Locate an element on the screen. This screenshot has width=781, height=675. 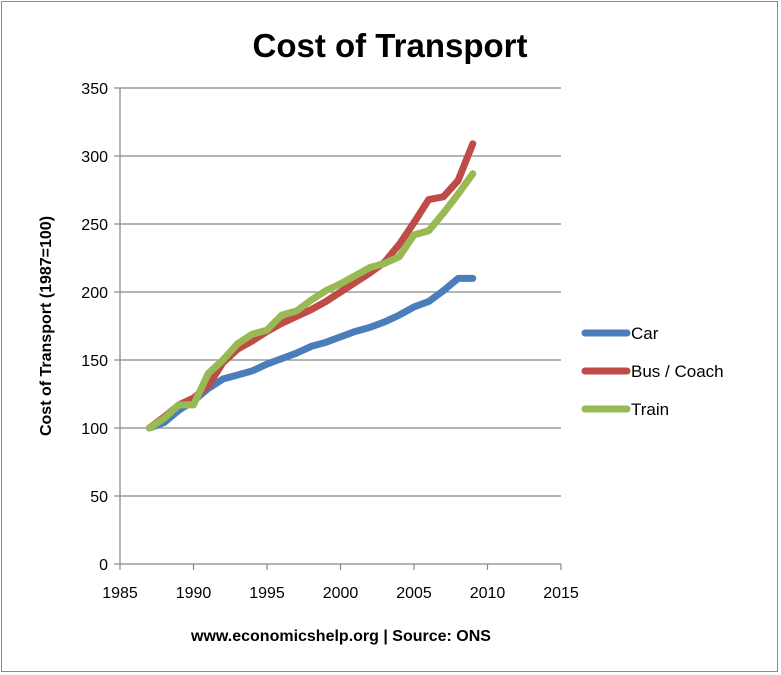
y-tick-label: 100 is located at coordinates (94, 429).